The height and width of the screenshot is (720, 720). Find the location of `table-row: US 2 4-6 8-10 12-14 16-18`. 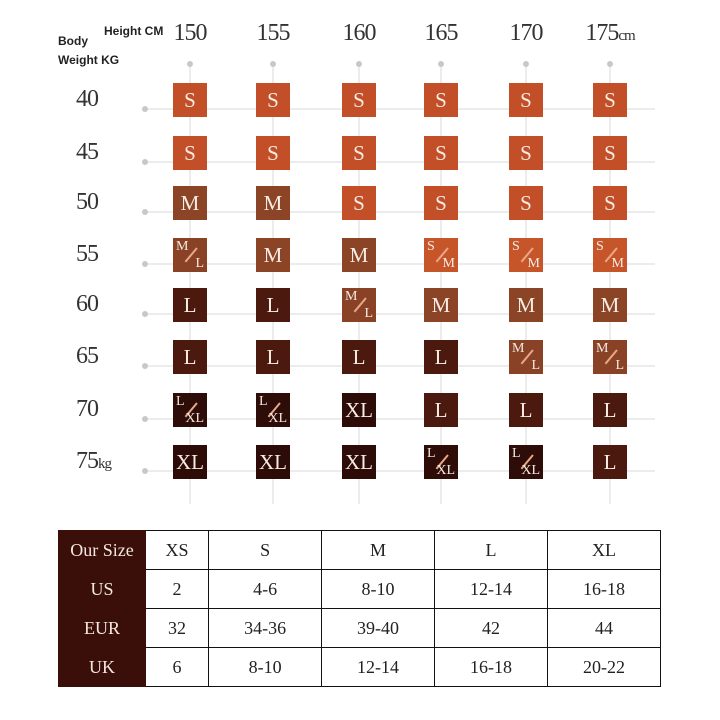

table-row: US 2 4-6 8-10 12-14 16-18 is located at coordinates (359, 589).